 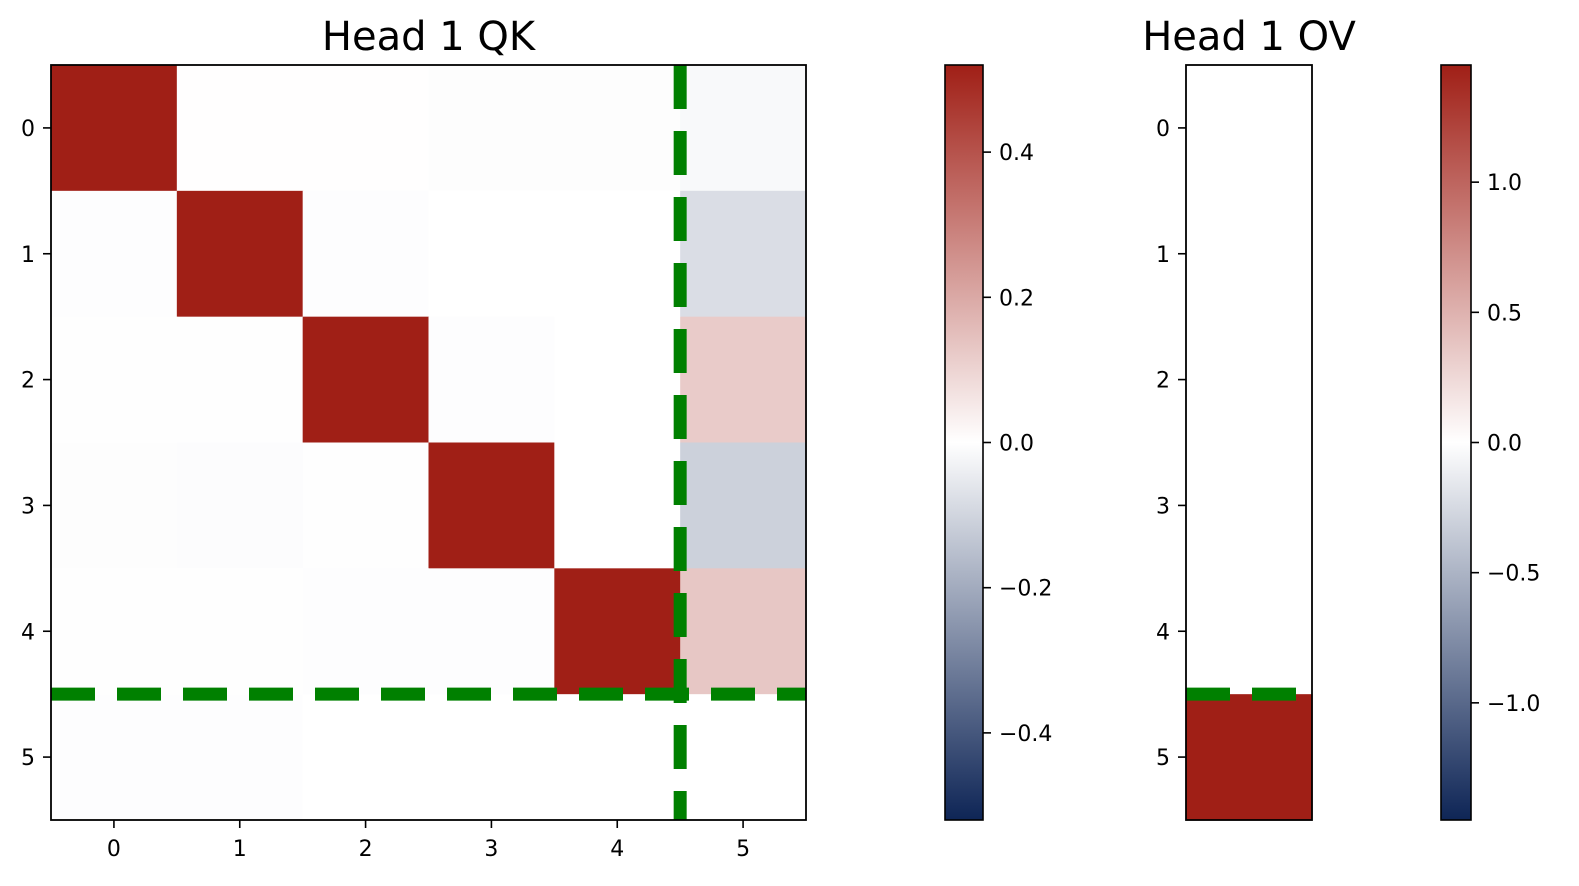 What do you see at coordinates (1016, 298) in the screenshot?
I see `colorbar-tick-label: 0.2` at bounding box center [1016, 298].